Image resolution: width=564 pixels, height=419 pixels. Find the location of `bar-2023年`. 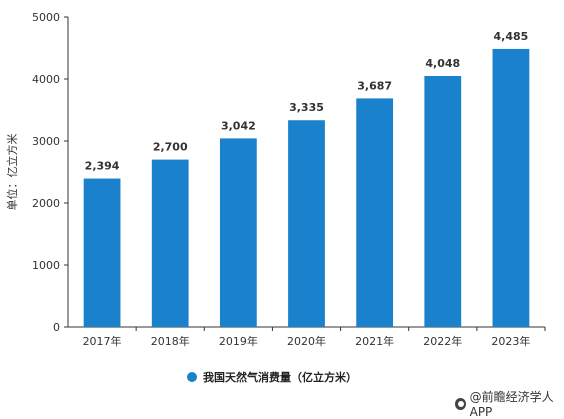

bar-2023年 is located at coordinates (511, 188).